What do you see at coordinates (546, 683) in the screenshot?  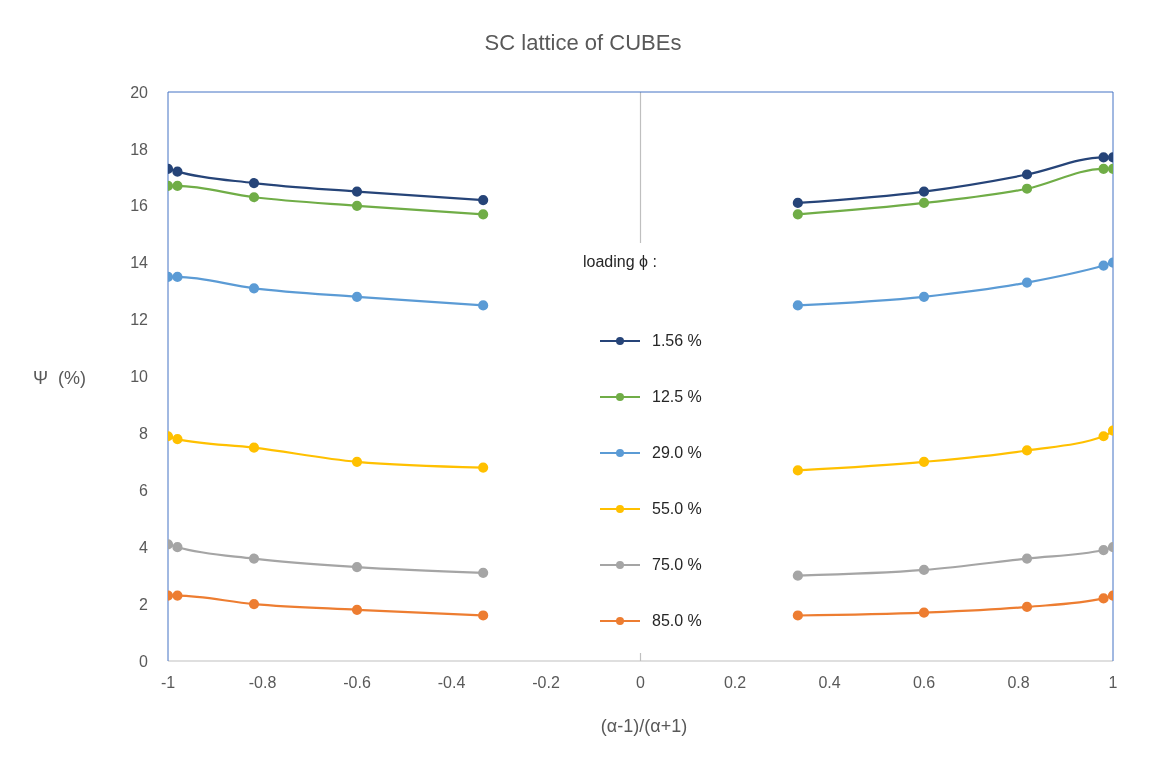 I see `x-tick-label: -0.2` at bounding box center [546, 683].